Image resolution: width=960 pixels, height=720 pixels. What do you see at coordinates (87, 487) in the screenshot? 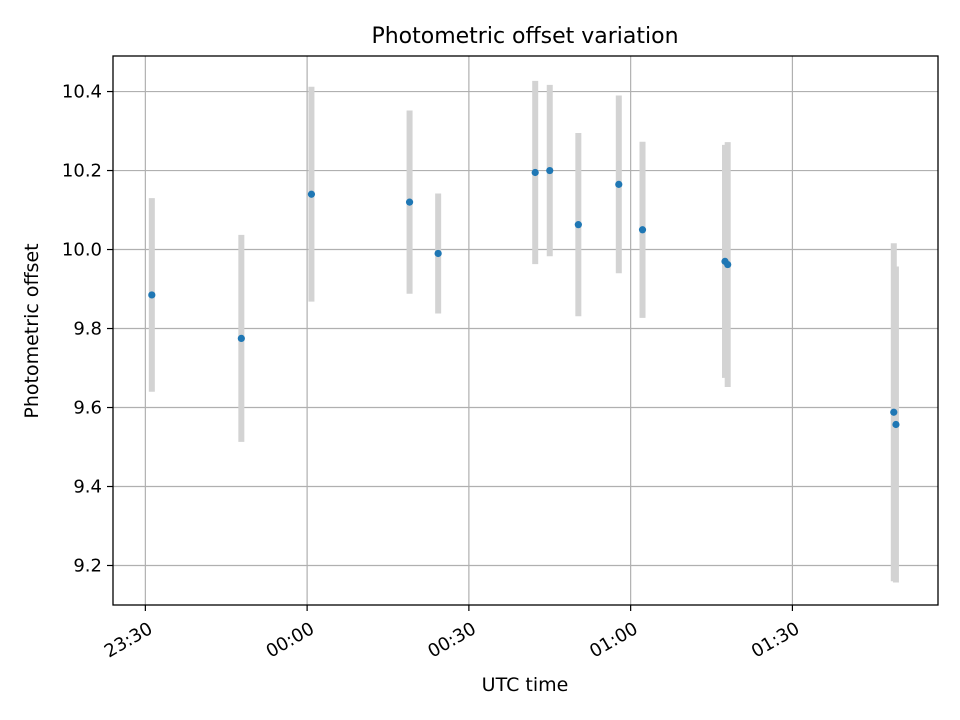
I see `y-tick-label: 9.4` at bounding box center [87, 487].